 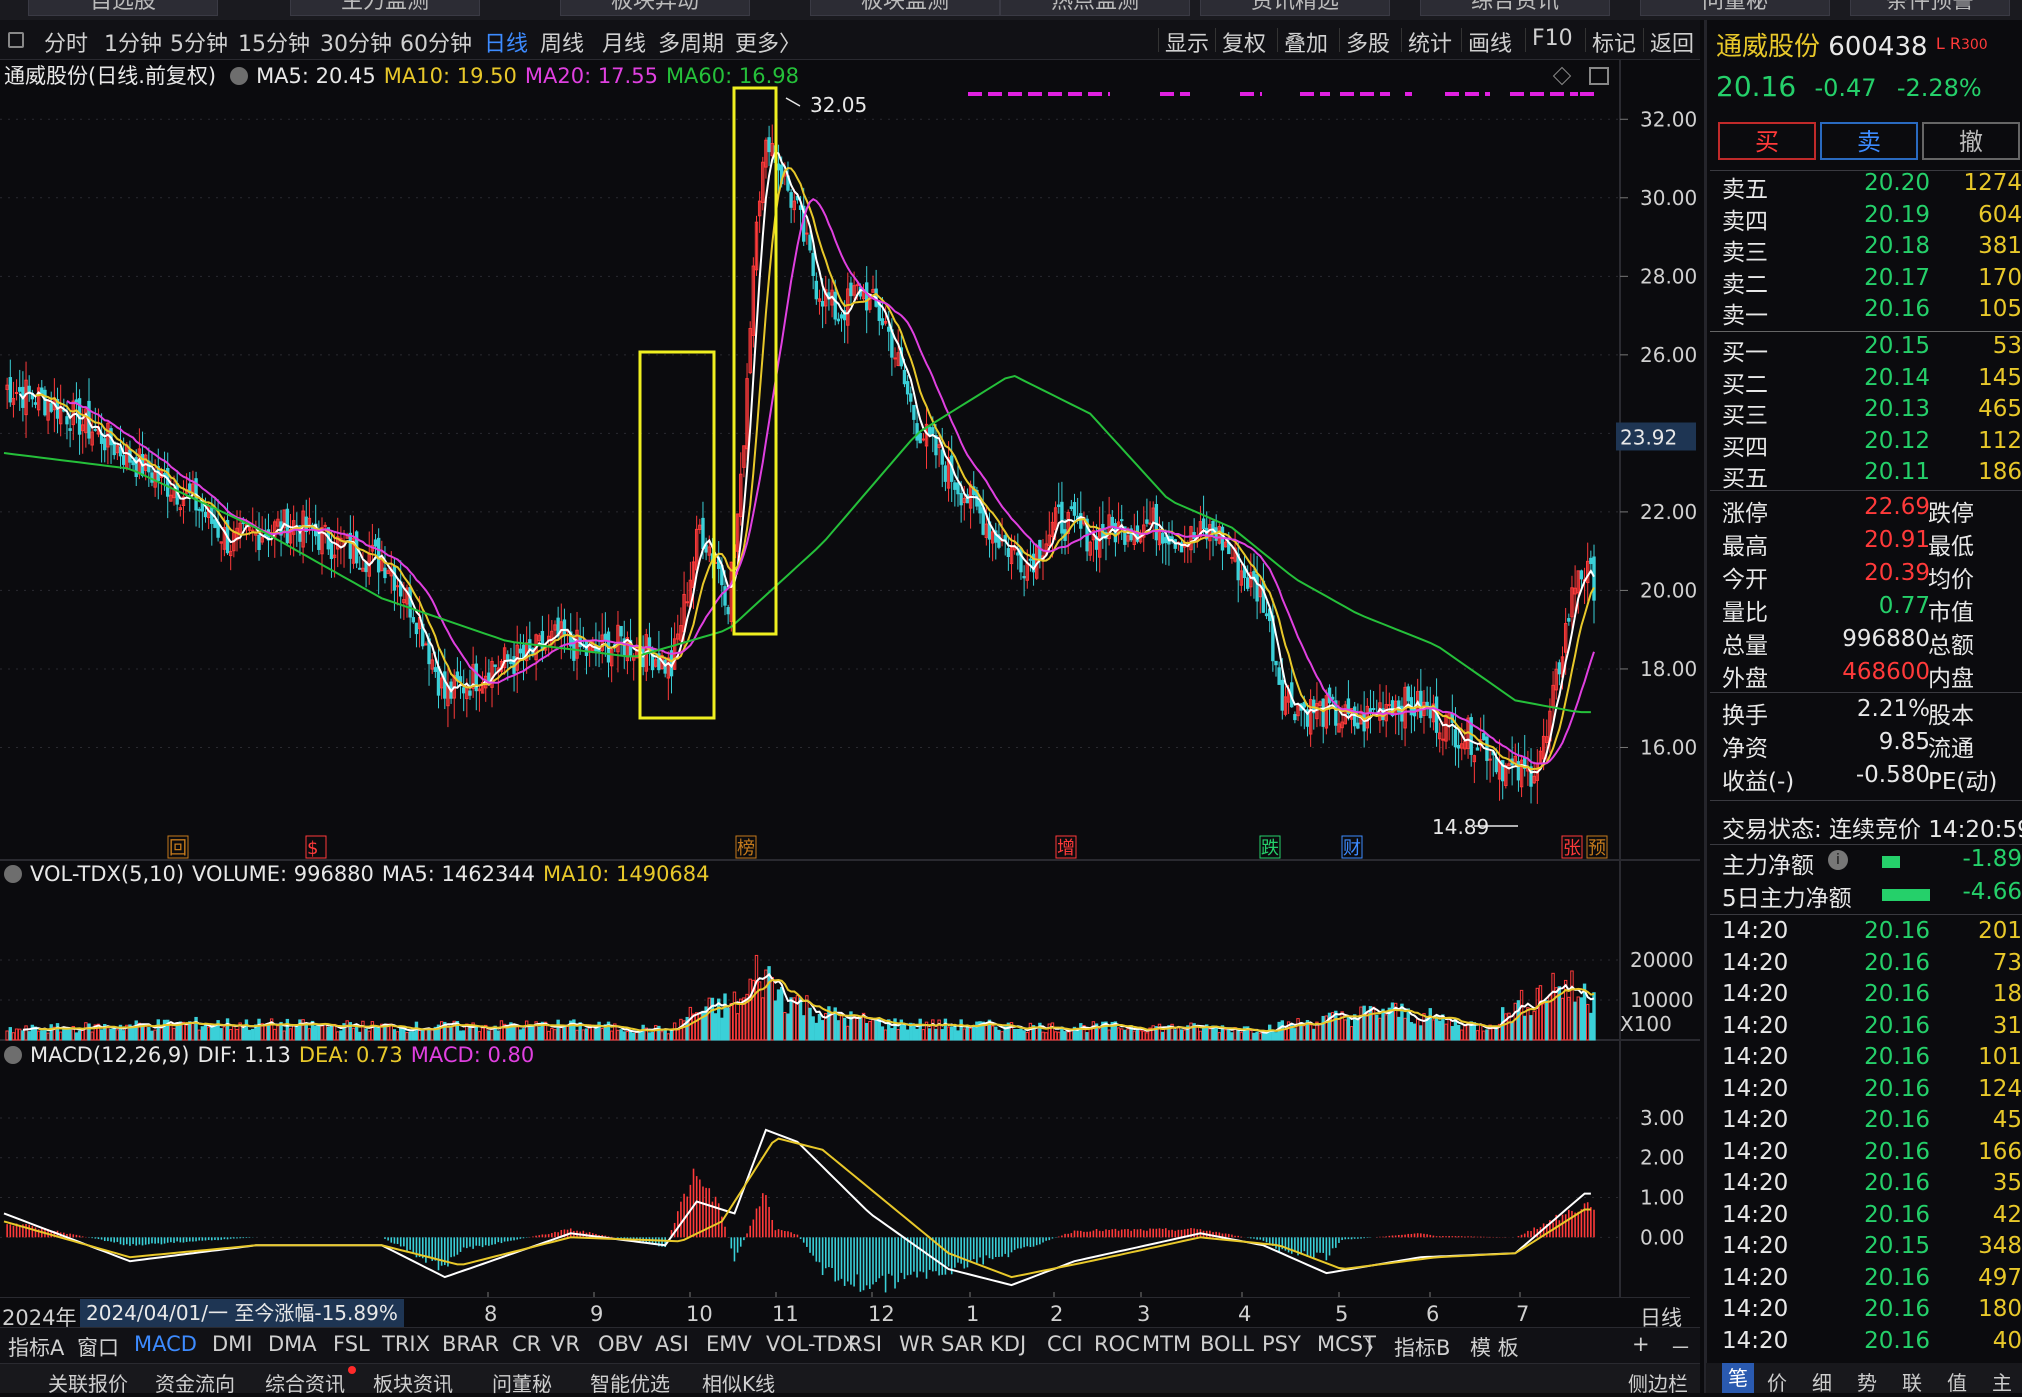 I want to click on quote-tab: 联, so click(x=1912, y=1383).